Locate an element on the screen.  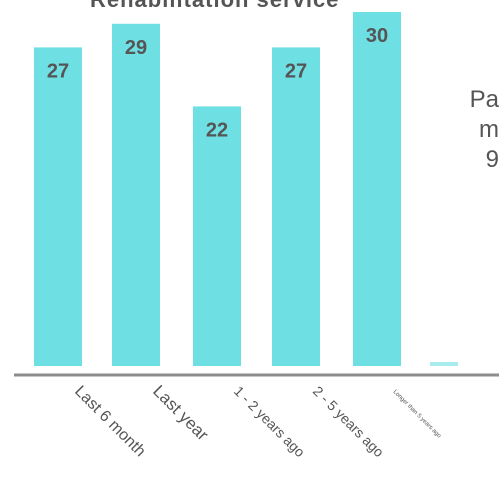
partial-bar-stub is located at coordinates (444, 364).